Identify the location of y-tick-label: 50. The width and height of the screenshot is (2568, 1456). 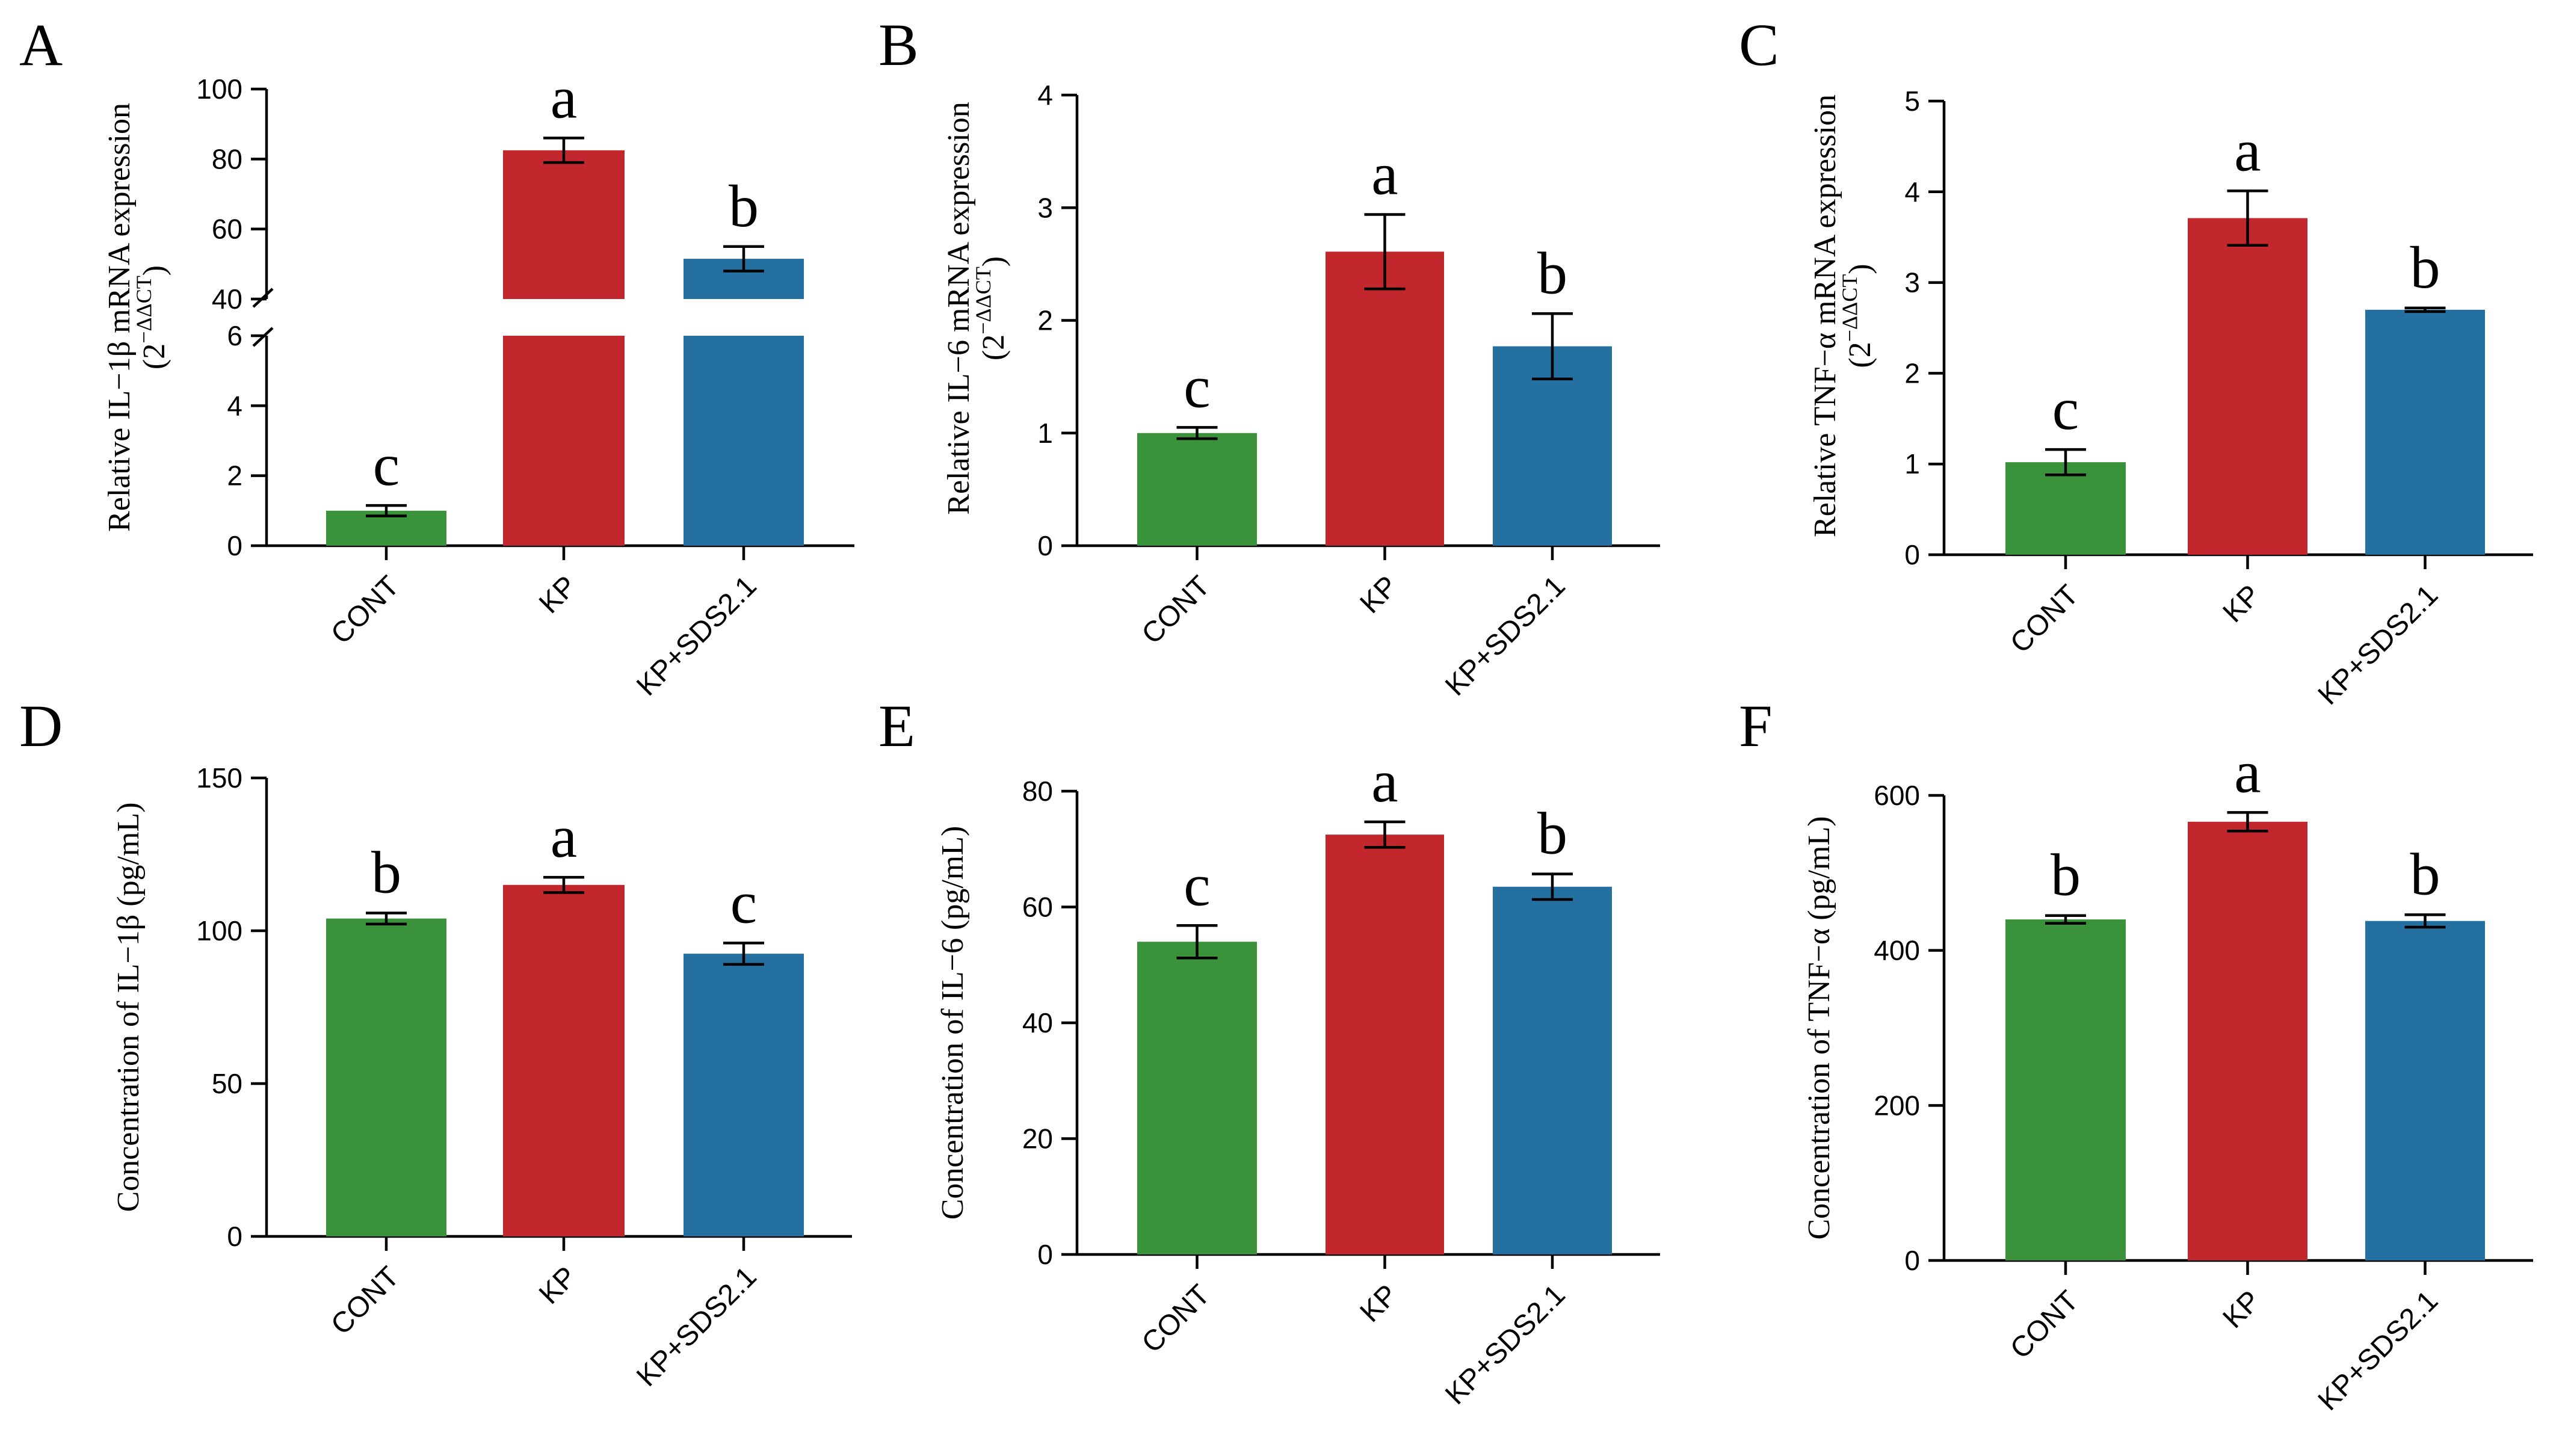
(227, 1083).